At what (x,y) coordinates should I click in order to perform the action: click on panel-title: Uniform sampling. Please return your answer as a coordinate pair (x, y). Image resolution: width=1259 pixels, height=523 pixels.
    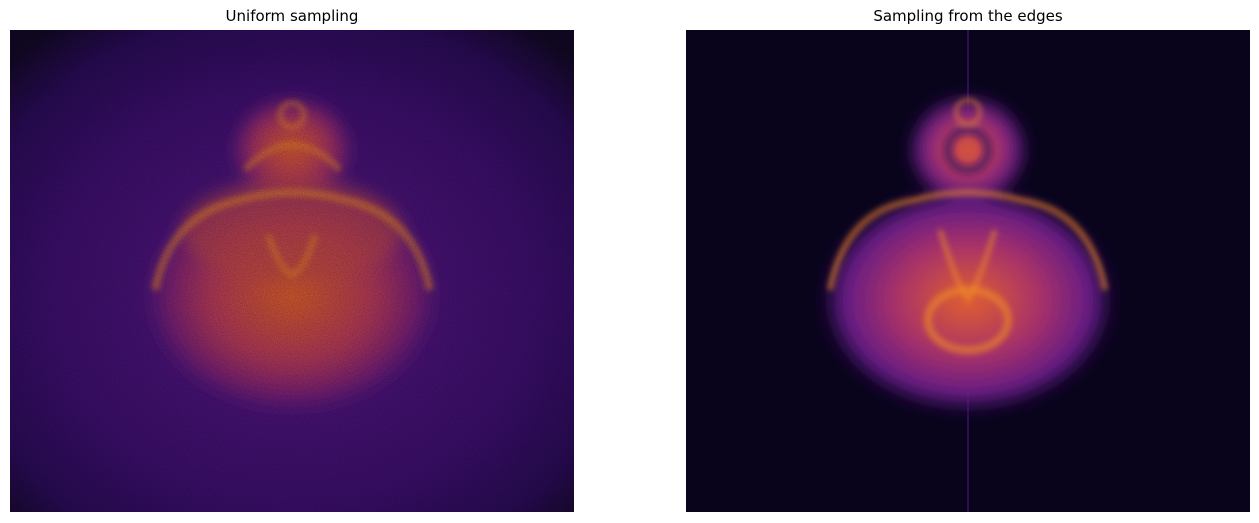
    Looking at the image, I should click on (292, 16).